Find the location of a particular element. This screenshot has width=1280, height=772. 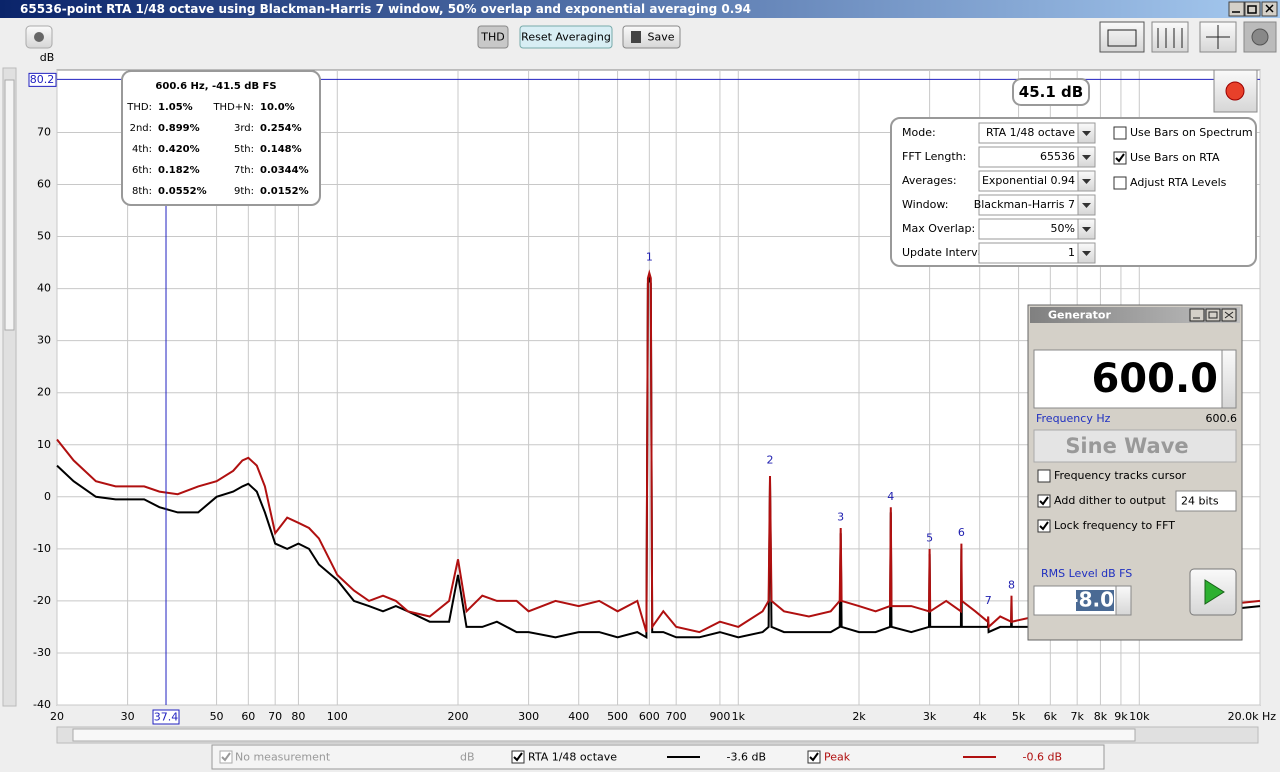

bits-select is located at coordinates (1206, 501).